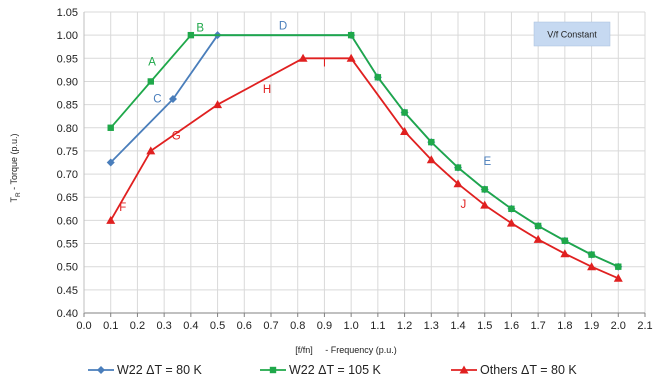 This screenshot has height=385, width=656. Describe the element at coordinates (267, 90) in the screenshot. I see `annotation-h: H` at that location.